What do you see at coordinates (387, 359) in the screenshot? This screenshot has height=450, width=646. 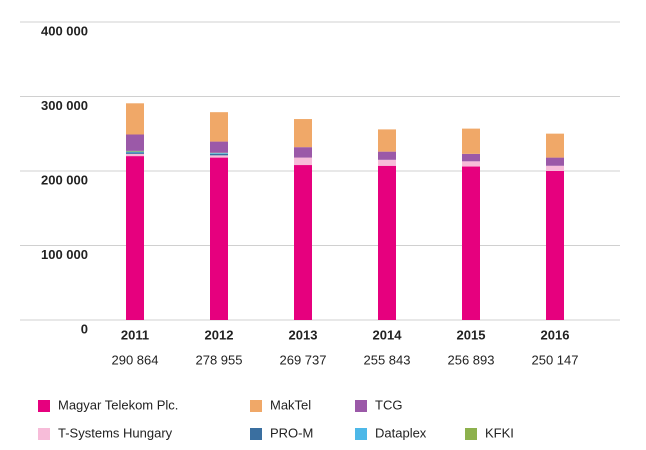 I see `total-label: 255 843` at bounding box center [387, 359].